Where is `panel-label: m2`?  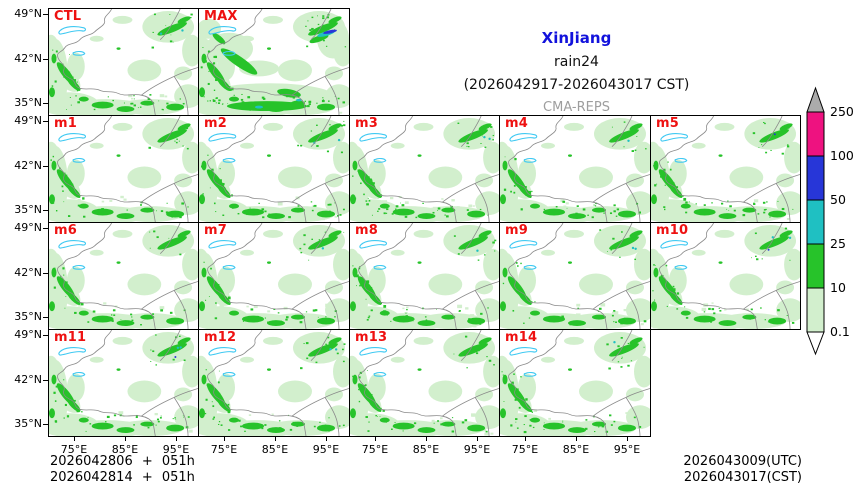 panel-label: m2 is located at coordinates (215, 123).